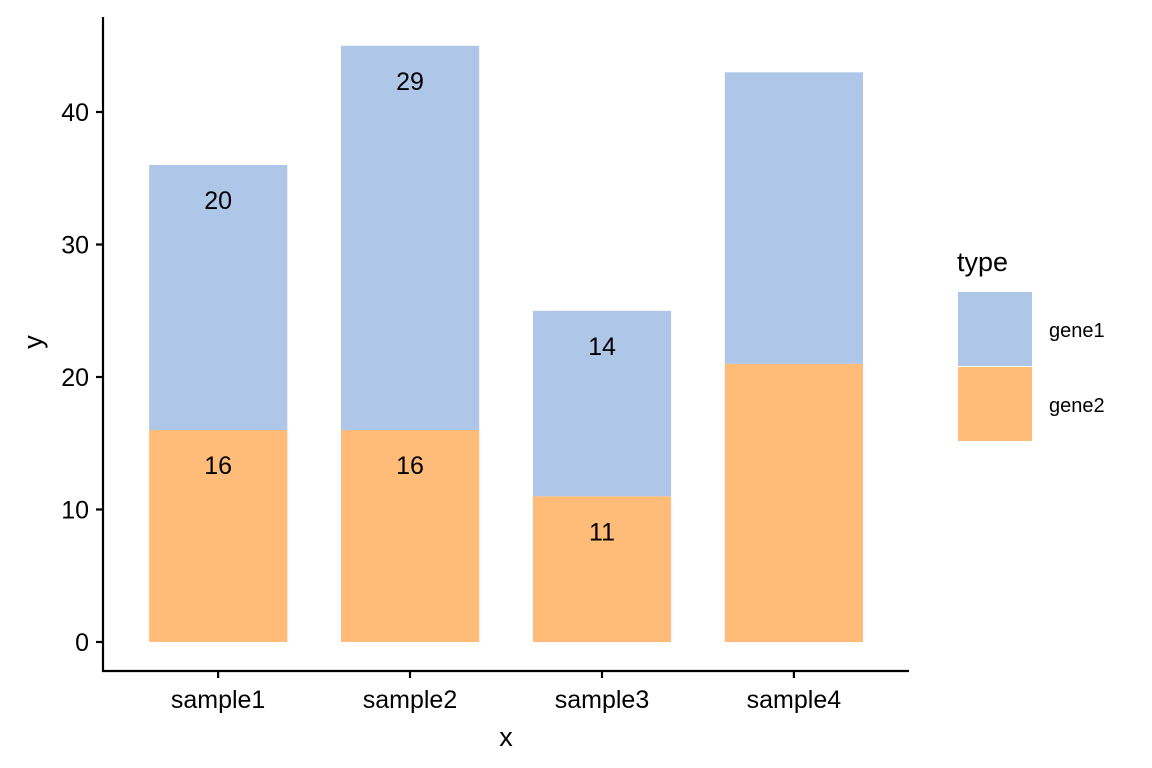  I want to click on y-axis-ticks: 0 10 20 30 40, so click(82, 378).